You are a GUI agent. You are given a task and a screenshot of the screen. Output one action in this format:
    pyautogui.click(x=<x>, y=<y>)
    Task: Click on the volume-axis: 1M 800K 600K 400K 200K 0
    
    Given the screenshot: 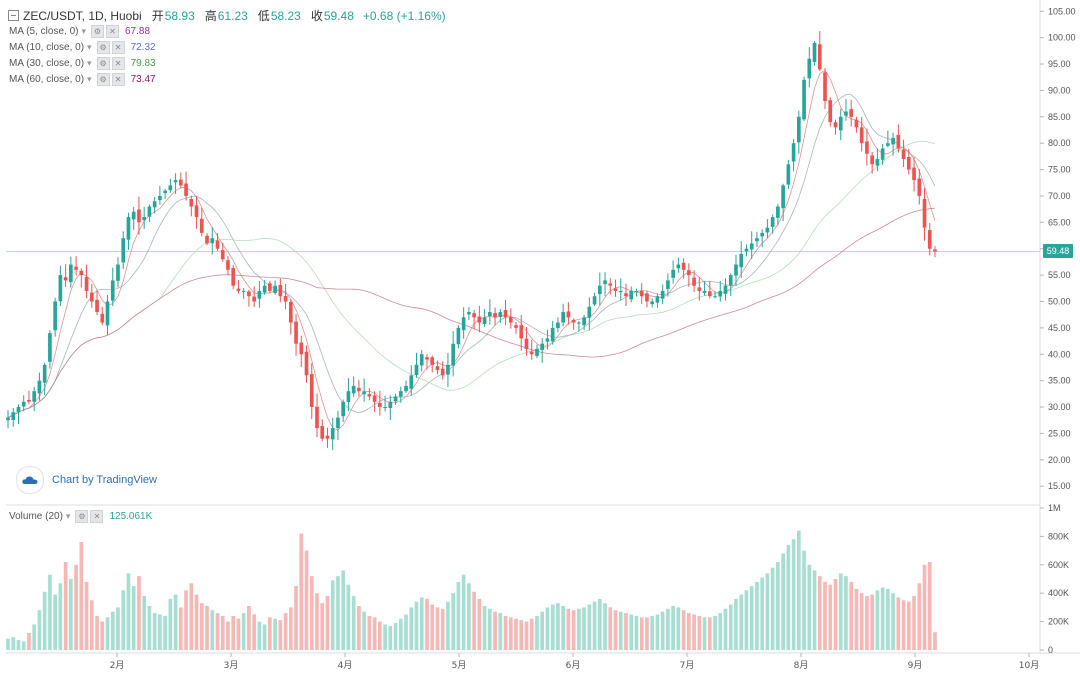 What is the action you would take?
    pyautogui.click(x=1054, y=579)
    